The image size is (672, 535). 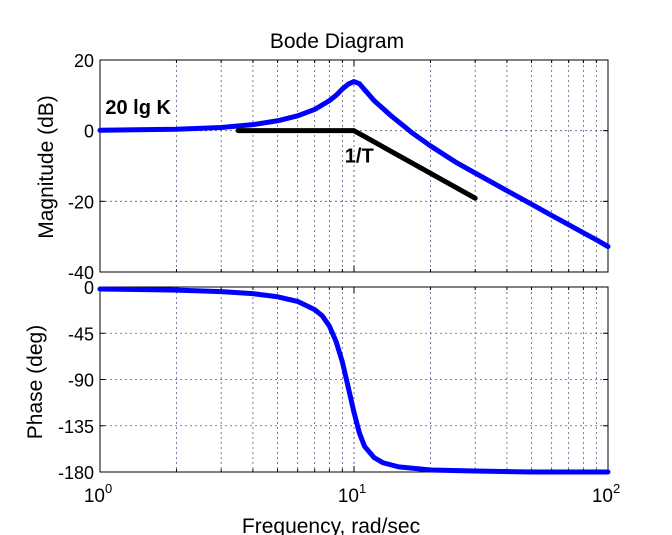 I want to click on y-tick-label: -135, so click(x=76, y=427).